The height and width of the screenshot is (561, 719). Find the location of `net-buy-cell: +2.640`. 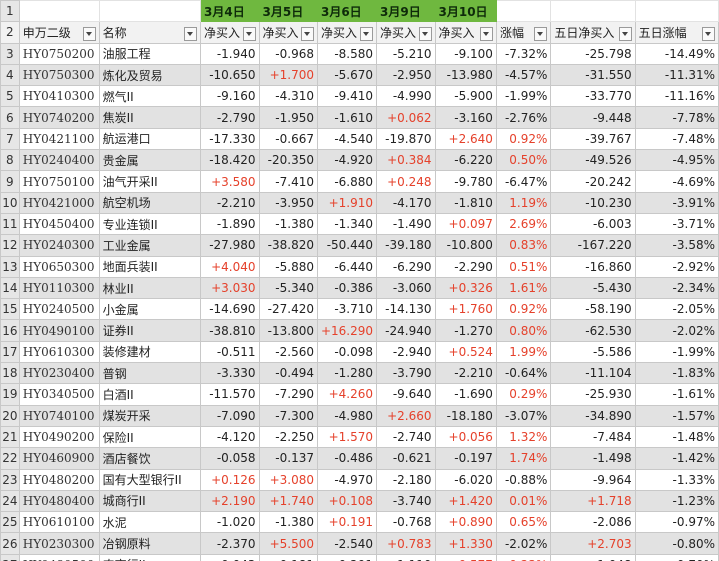

net-buy-cell: +2.640 is located at coordinates (465, 139).